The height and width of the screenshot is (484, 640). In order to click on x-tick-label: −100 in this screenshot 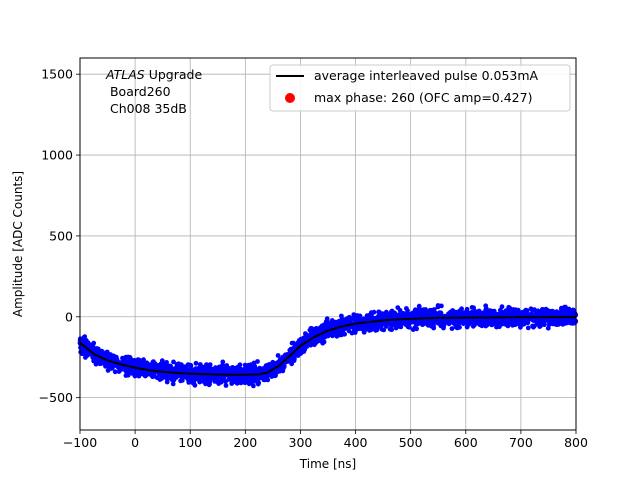, I will do `click(80, 442)`.